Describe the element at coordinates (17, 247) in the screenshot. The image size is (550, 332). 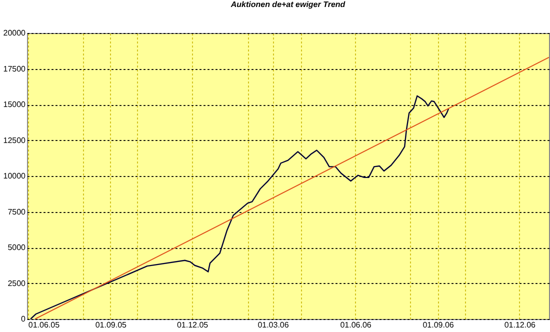
I see `y-tick-label: 5000` at that location.